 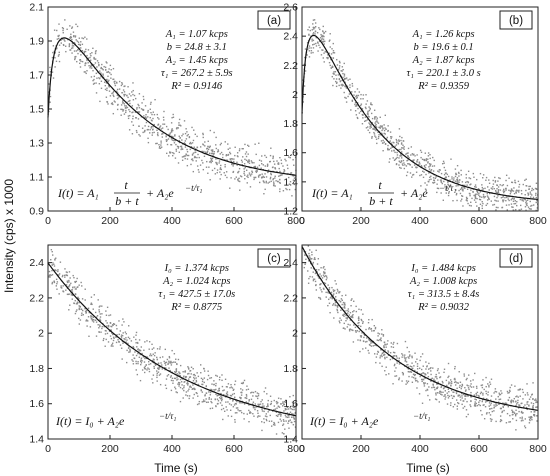 I want to click on fit-parameter: b = 24.8 ± 3.1, so click(x=197, y=47).